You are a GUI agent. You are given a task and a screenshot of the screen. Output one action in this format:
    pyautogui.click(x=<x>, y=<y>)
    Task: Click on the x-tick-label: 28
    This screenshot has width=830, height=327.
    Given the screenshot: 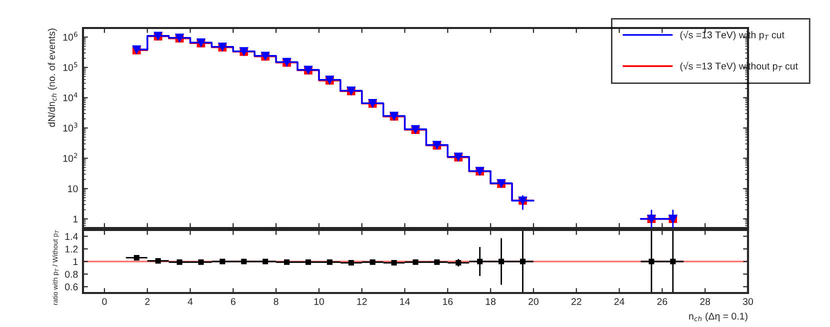 What is the action you would take?
    pyautogui.click(x=705, y=301)
    